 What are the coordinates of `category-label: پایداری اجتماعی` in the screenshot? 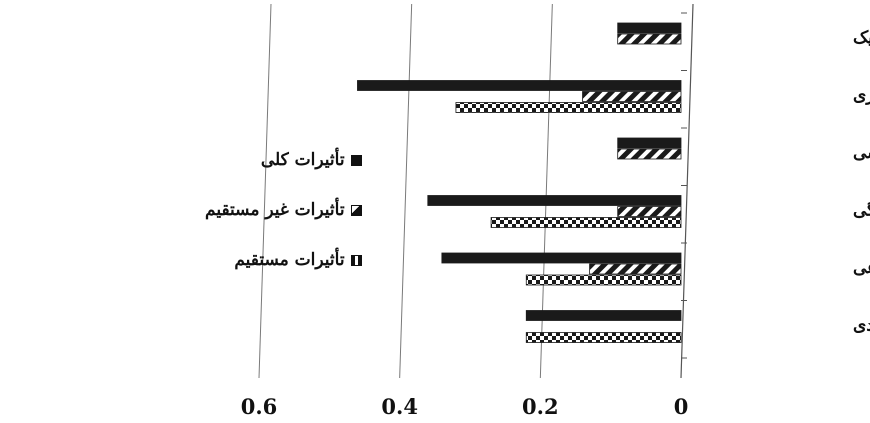 It's located at (861, 268).